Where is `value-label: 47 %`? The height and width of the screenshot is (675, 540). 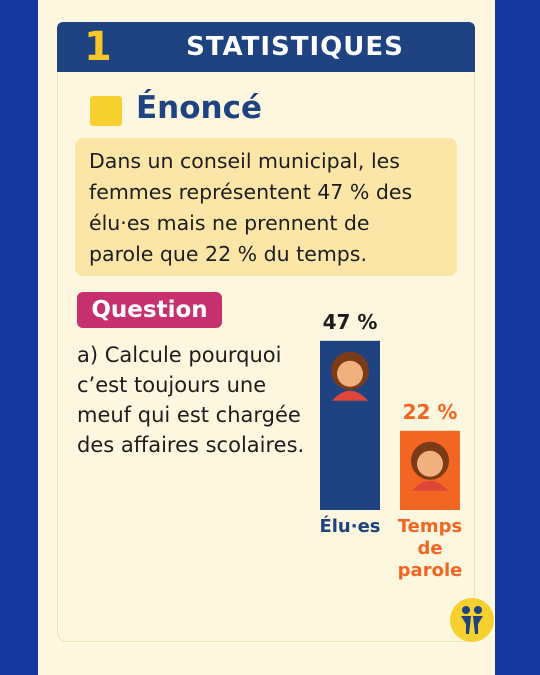 value-label: 47 % is located at coordinates (350, 322).